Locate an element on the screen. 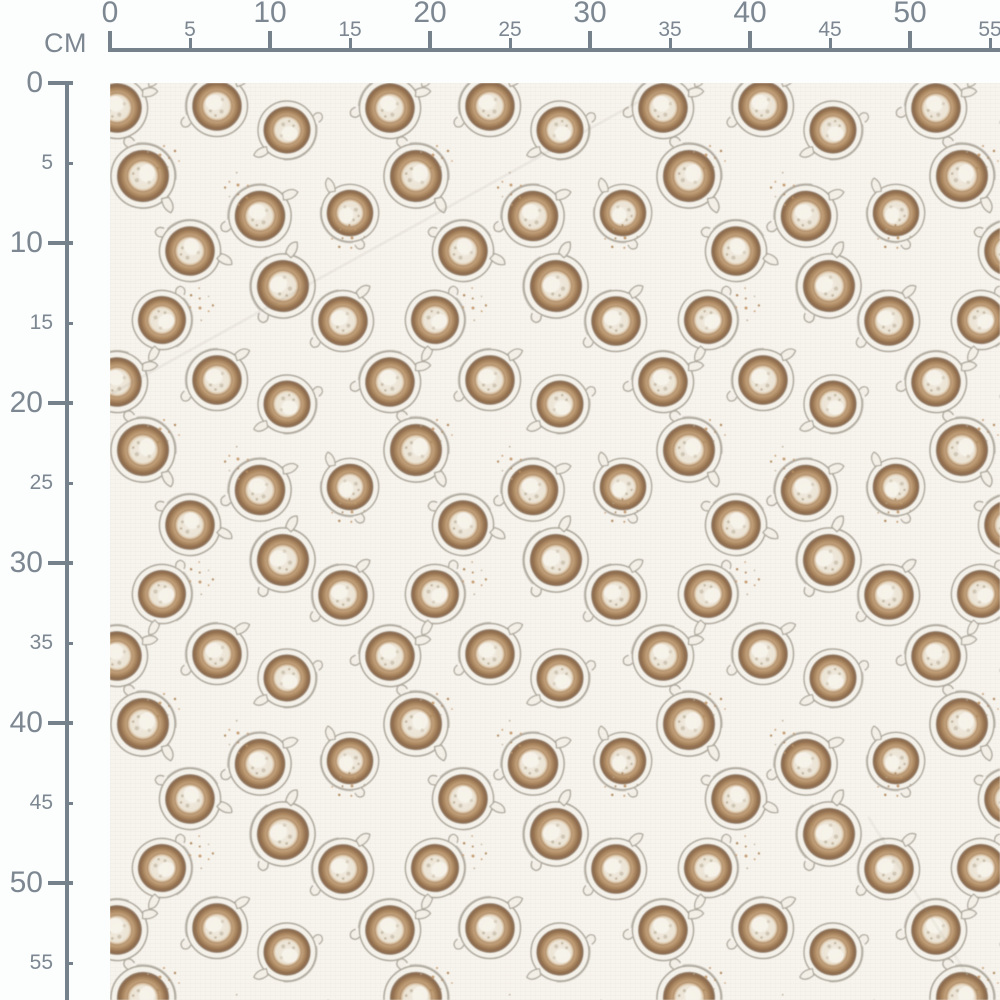 The width and height of the screenshot is (1000, 1000). ruler-left-tick-label: 20 is located at coordinates (26, 402).